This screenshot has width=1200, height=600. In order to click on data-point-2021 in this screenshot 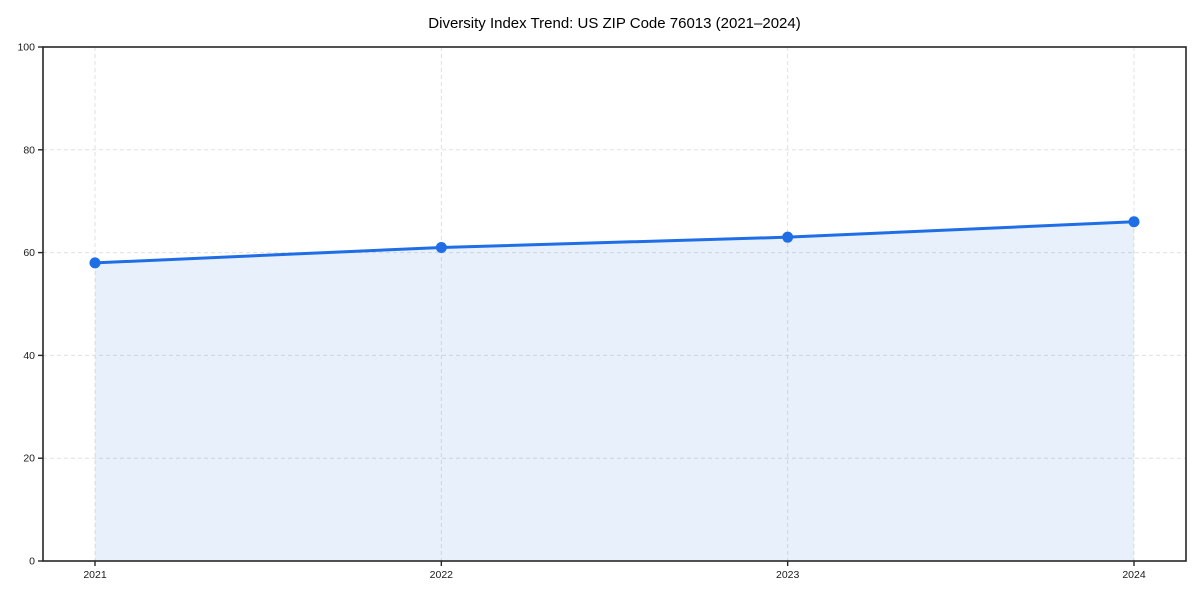, I will do `click(95, 263)`.